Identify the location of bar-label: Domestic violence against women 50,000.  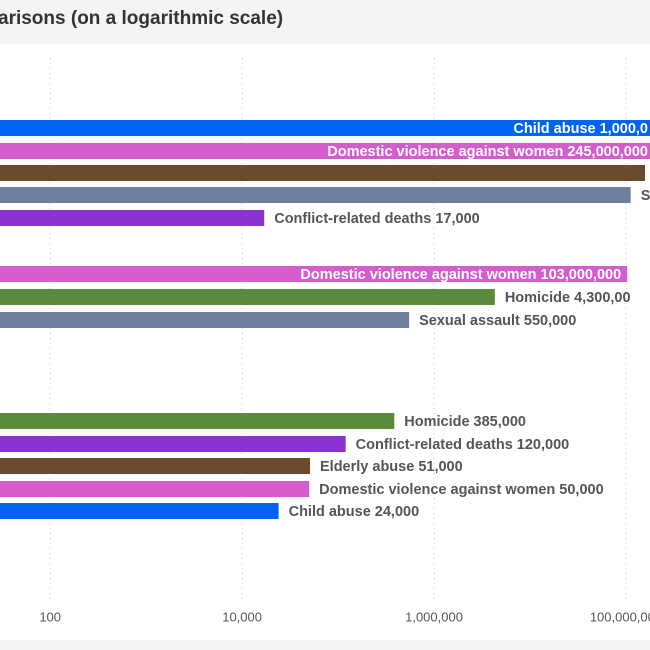
(461, 490).